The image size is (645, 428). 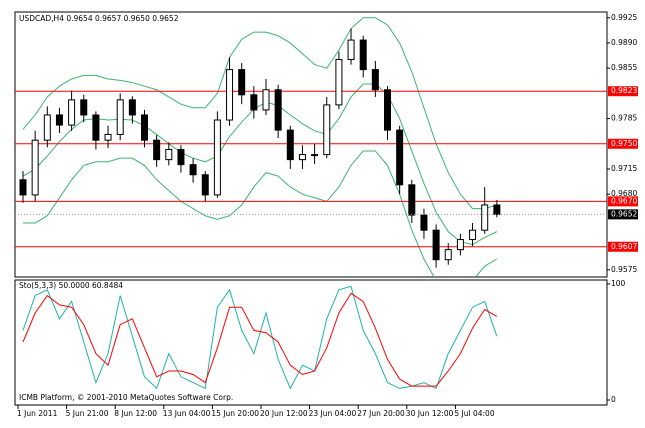 I want to click on y-tick-label: 100, so click(x=618, y=283).